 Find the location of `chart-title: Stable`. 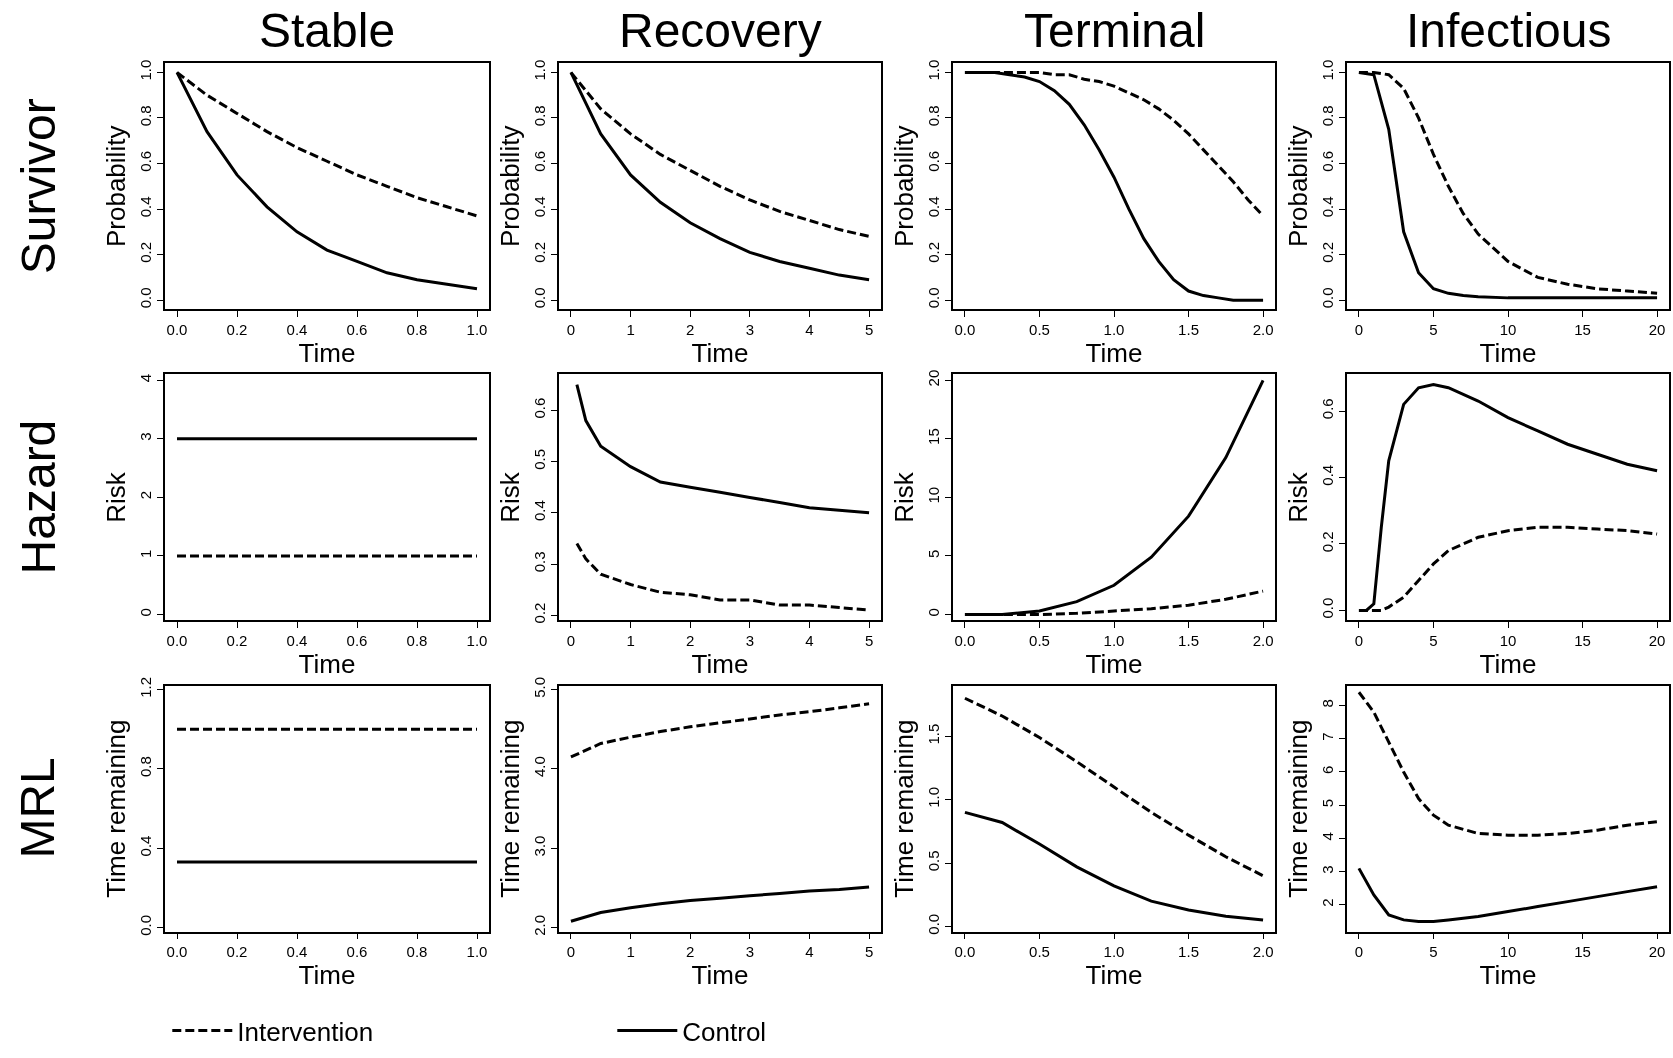

chart-title: Stable is located at coordinates (327, 30).